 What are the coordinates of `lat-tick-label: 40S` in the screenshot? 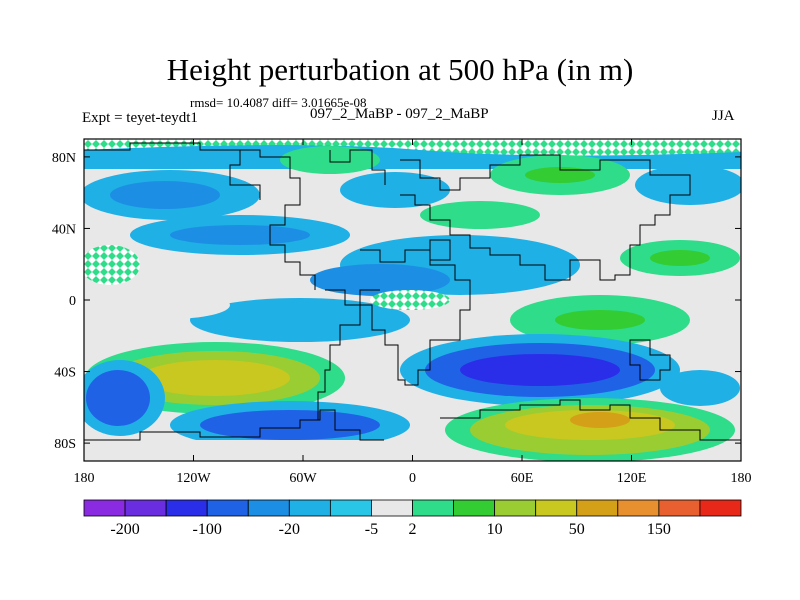 It's located at (65, 373).